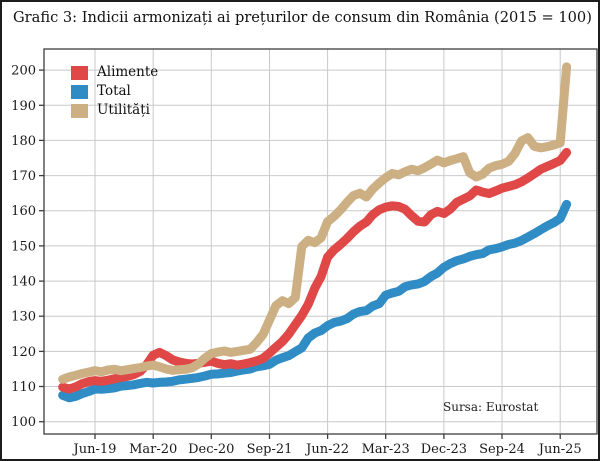 This screenshot has width=600, height=461. I want to click on x-tick-label: Dec-20, so click(211, 449).